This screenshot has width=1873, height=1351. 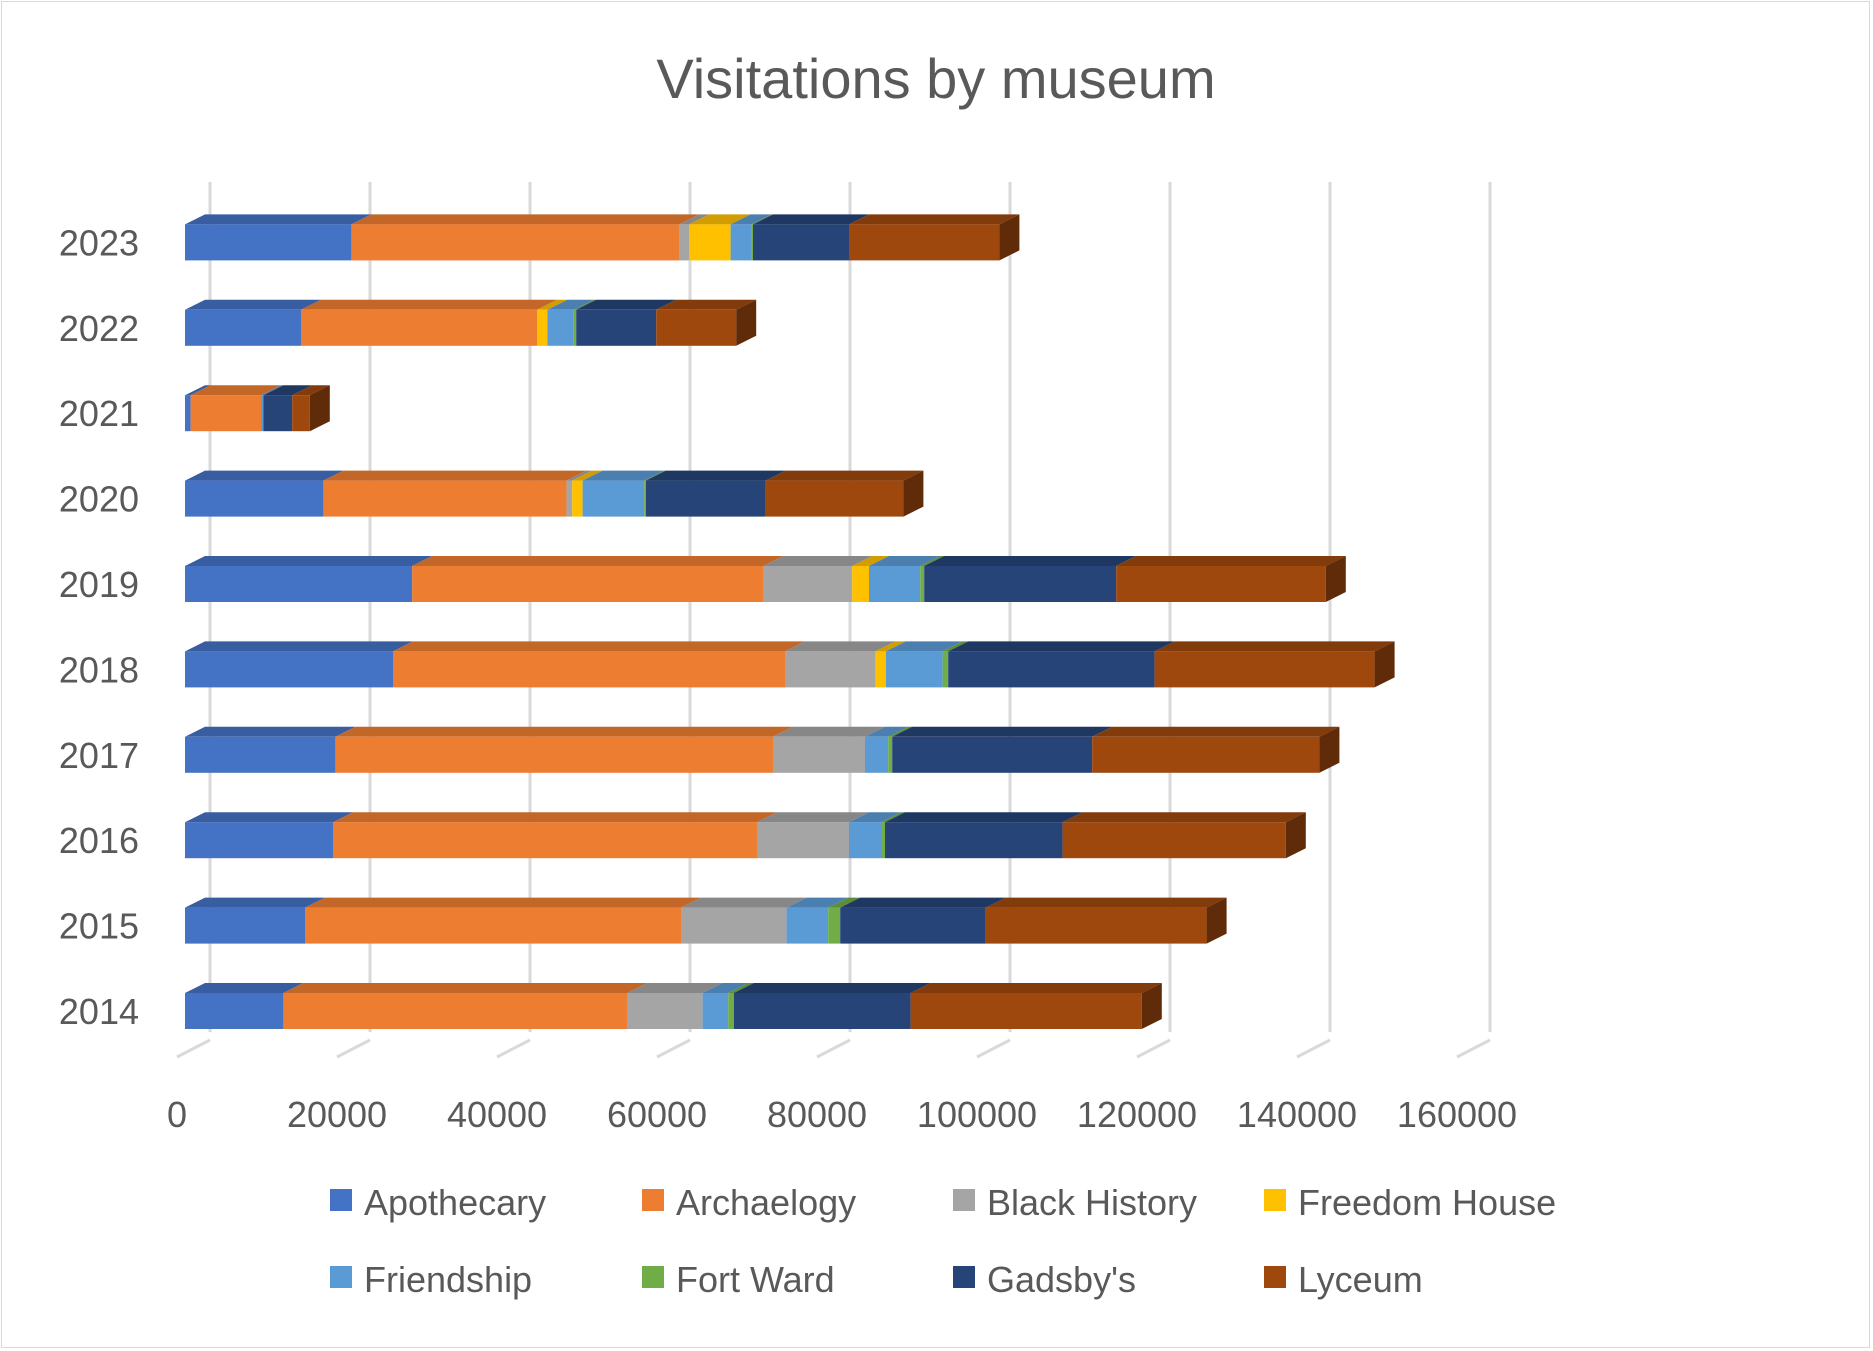 What do you see at coordinates (749, 1202) in the screenshot?
I see `legend-item-archaelogy: Archaelogy` at bounding box center [749, 1202].